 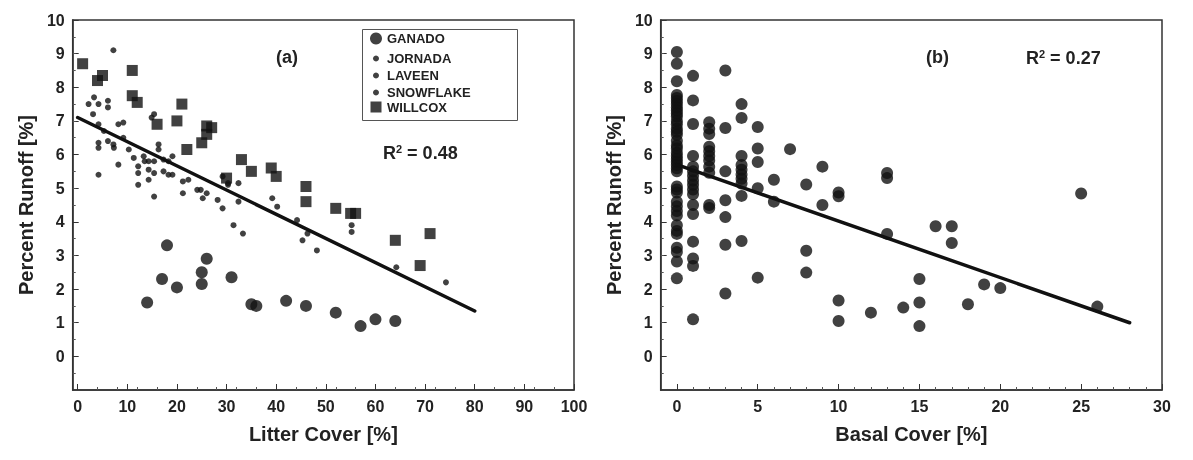 What do you see at coordinates (323, 434) in the screenshot?
I see `x-axis-title: Litter Cover [%]` at bounding box center [323, 434].